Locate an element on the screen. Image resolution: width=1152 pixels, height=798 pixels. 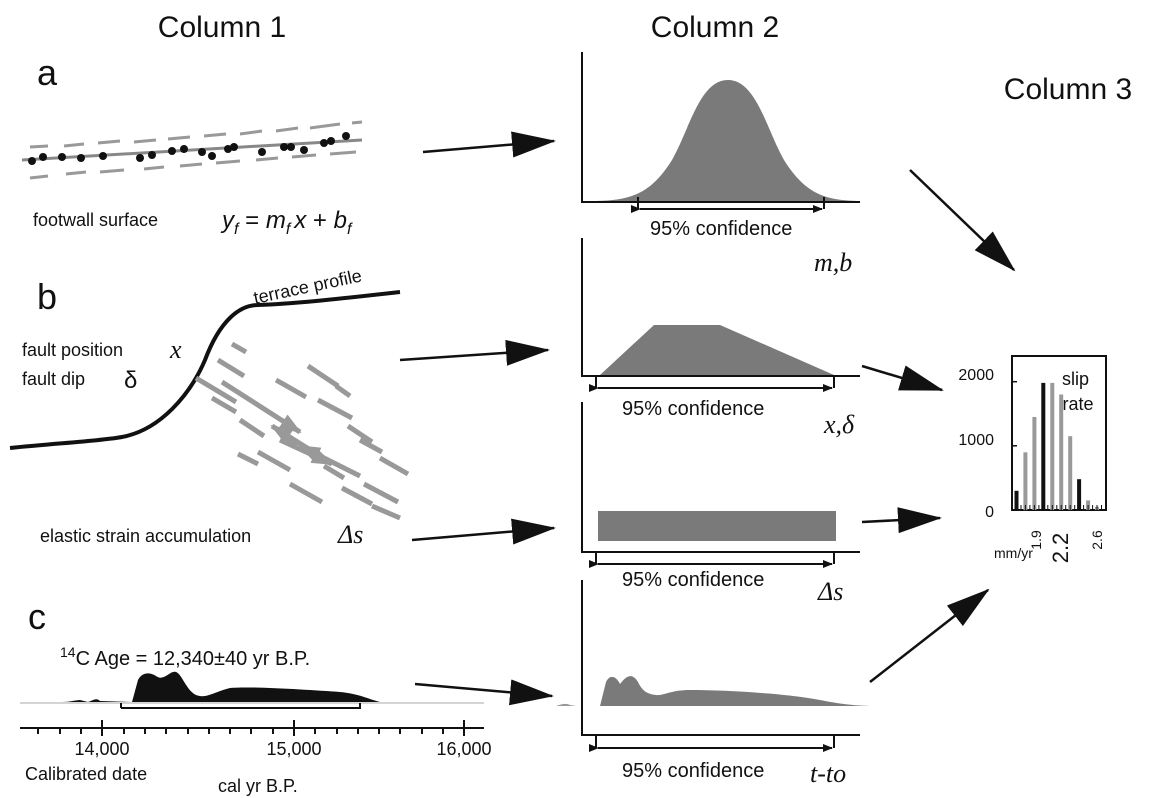
axis-label-delta-s: Δs is located at coordinates (830, 591).